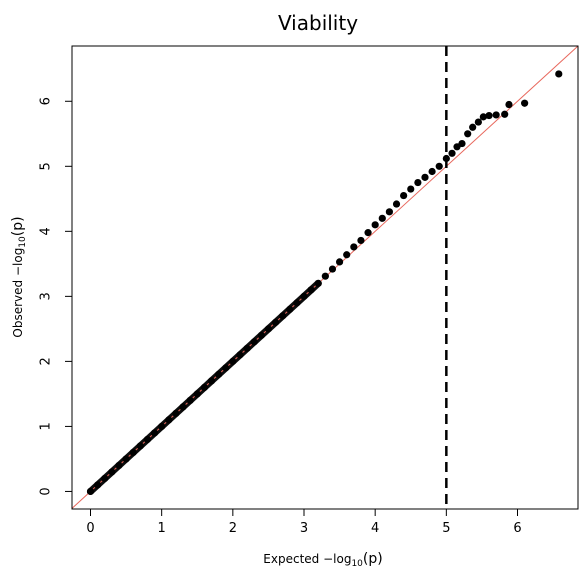 The height and width of the screenshot is (569, 579). What do you see at coordinates (23, 242) in the screenshot?
I see `y-axis-label-sub: 10` at bounding box center [23, 242].